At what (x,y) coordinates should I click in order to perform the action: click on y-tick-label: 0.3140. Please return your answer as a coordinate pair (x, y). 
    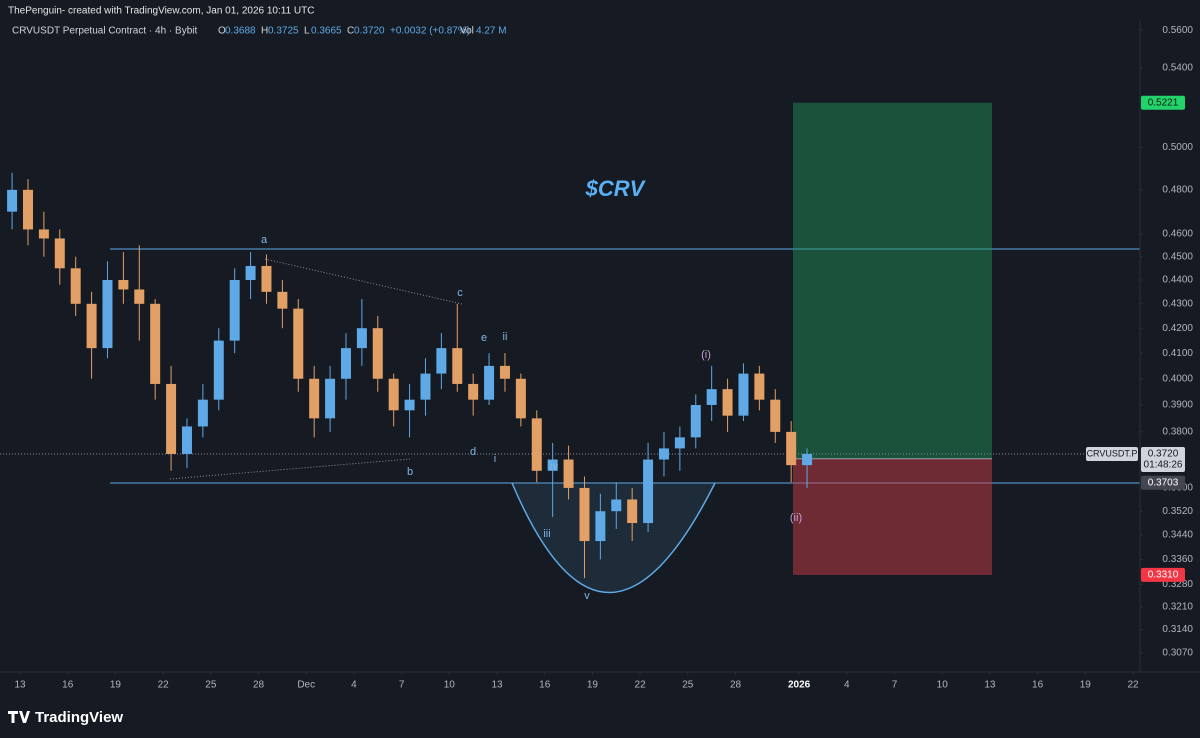
    Looking at the image, I should click on (1177, 629).